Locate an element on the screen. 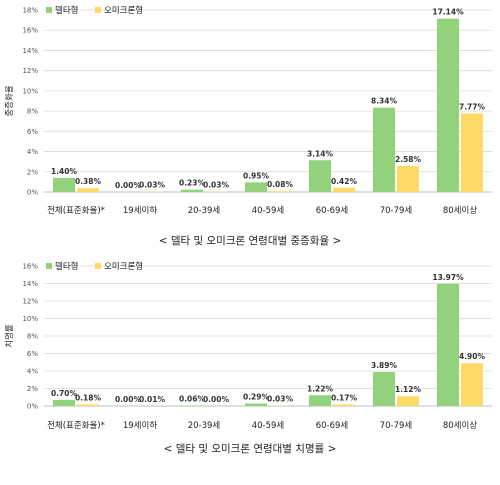 The width and height of the screenshot is (500, 485). chart-caption: < 델타 및 오미크론 연령대별 중증화율 > is located at coordinates (250, 241).